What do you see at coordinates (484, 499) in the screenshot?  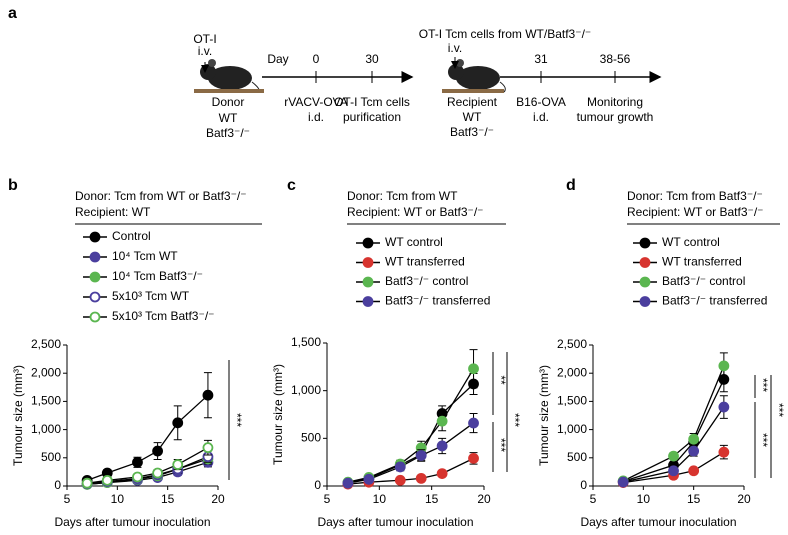 I see `x-tick-label: 20` at bounding box center [484, 499].